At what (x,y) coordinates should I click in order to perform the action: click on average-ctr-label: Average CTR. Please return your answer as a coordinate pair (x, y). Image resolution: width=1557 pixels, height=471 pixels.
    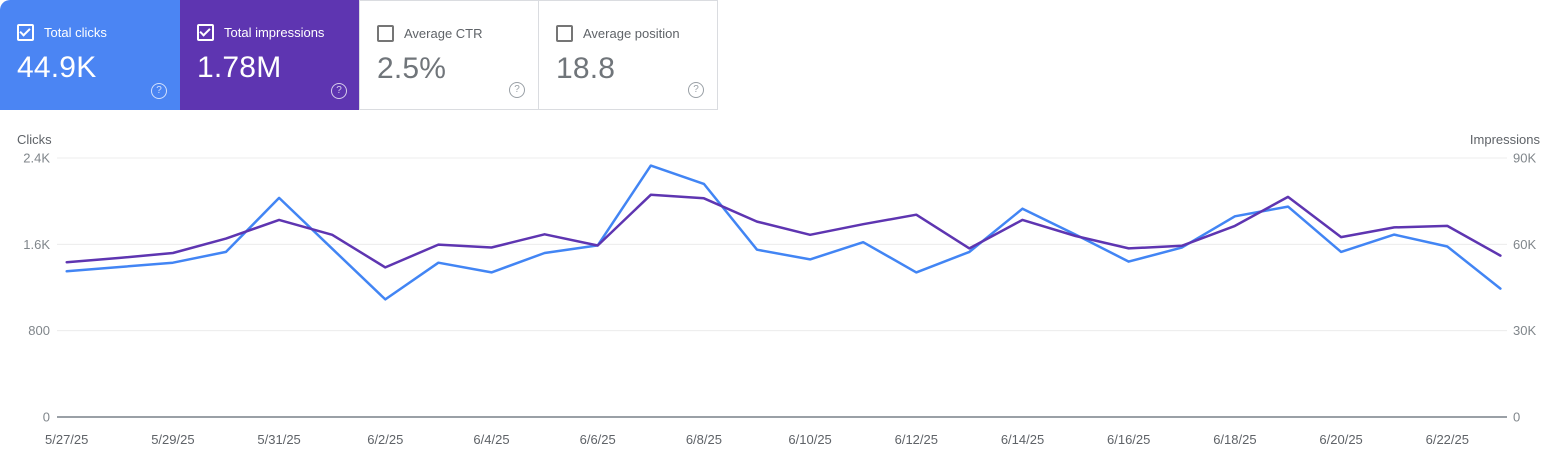
    Looking at the image, I should click on (443, 33).